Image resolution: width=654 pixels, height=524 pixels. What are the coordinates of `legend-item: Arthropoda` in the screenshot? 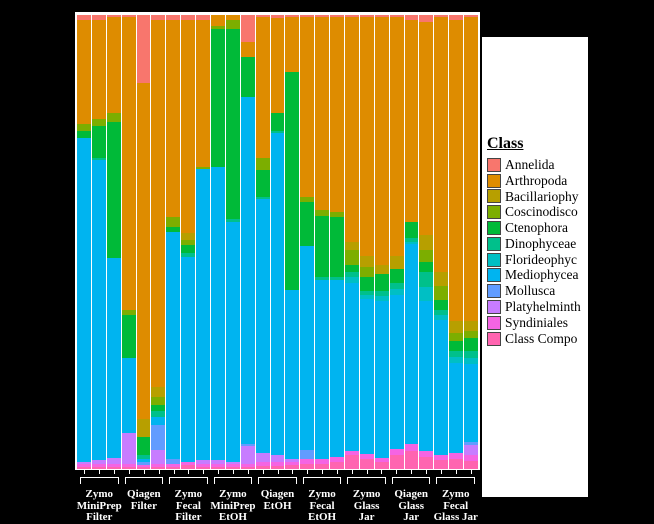 It's located at (537, 181).